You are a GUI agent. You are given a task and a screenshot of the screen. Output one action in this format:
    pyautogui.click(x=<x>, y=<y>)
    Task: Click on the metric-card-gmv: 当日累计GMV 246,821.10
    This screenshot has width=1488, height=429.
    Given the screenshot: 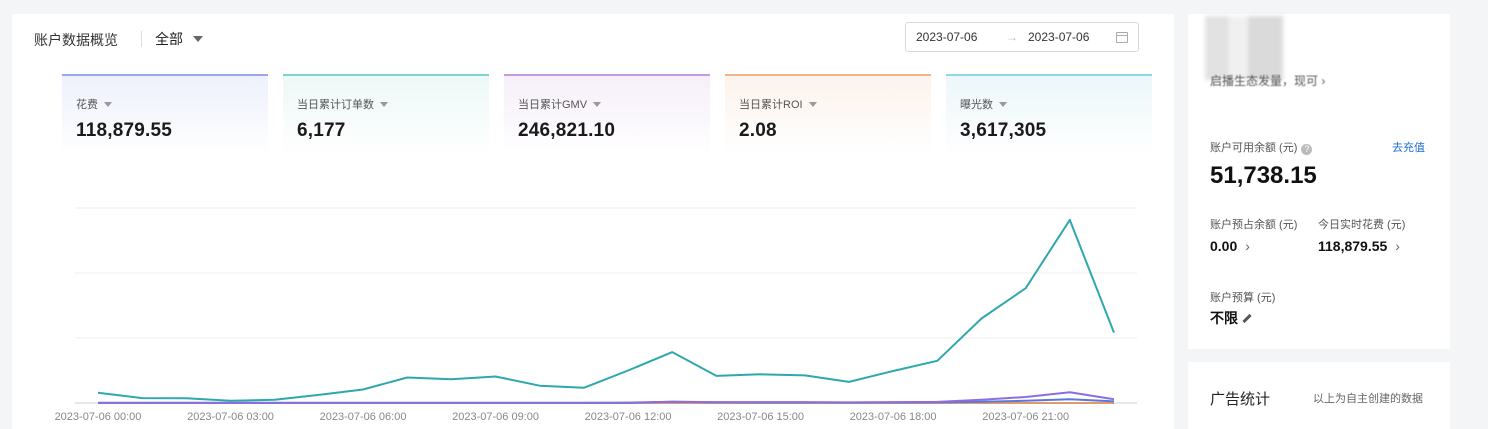 What is the action you would take?
    pyautogui.click(x=607, y=115)
    